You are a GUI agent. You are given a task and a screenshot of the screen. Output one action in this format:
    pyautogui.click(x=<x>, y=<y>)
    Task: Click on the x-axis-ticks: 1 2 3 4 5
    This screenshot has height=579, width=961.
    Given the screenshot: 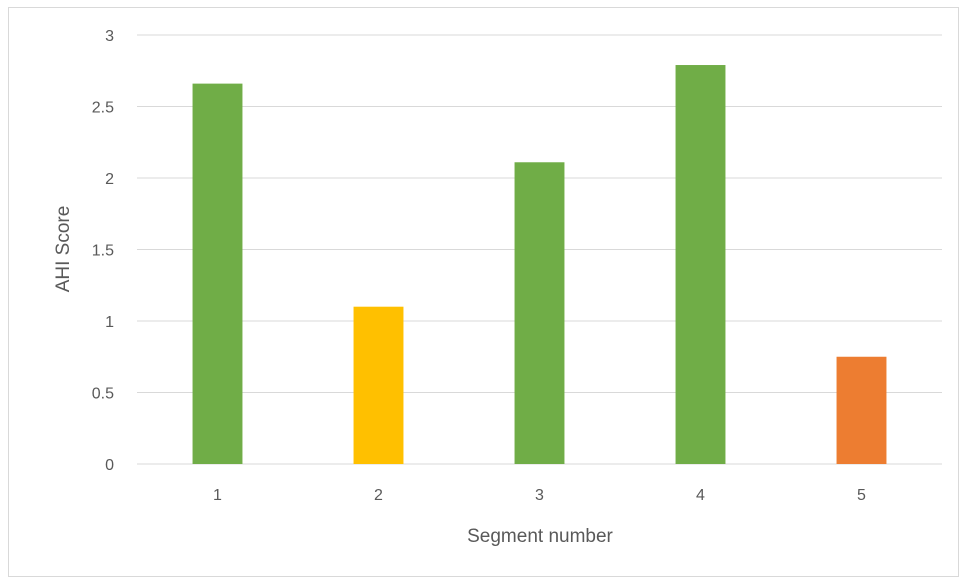 What is the action you would take?
    pyautogui.click(x=539, y=495)
    